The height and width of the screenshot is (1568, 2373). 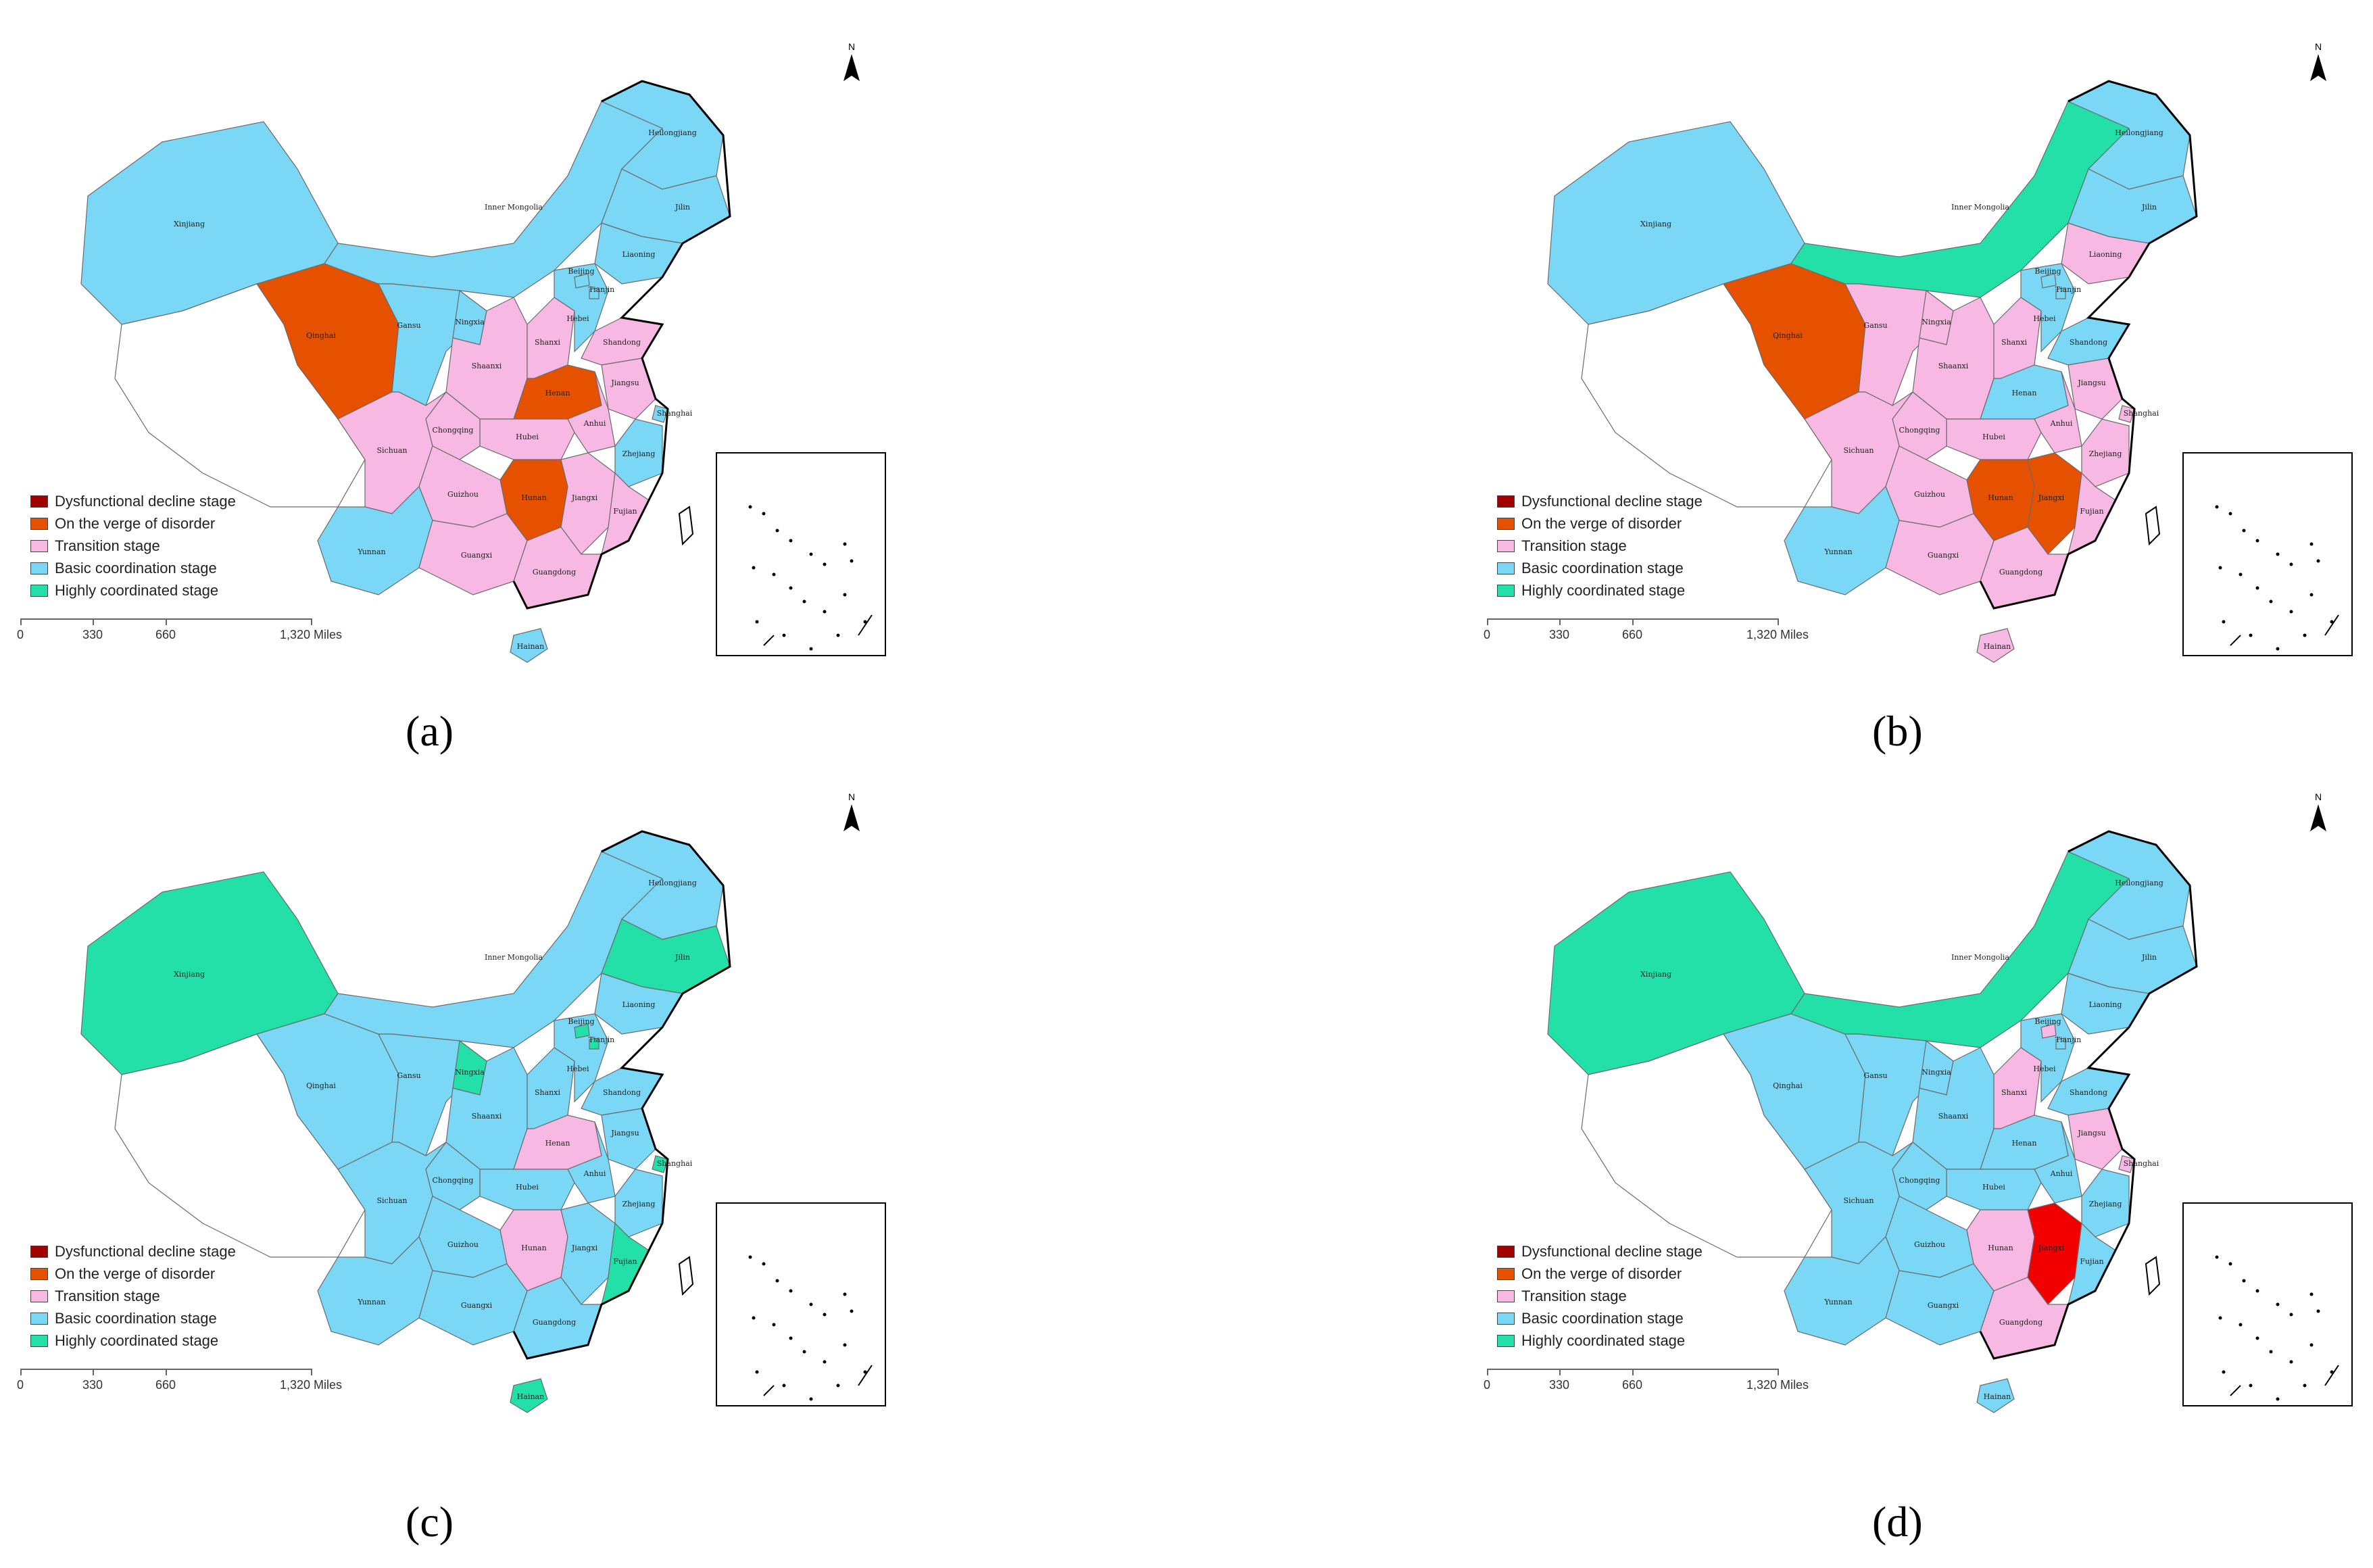 What do you see at coordinates (2284, 630) in the screenshot?
I see `inset-boundary-line` at bounding box center [2284, 630].